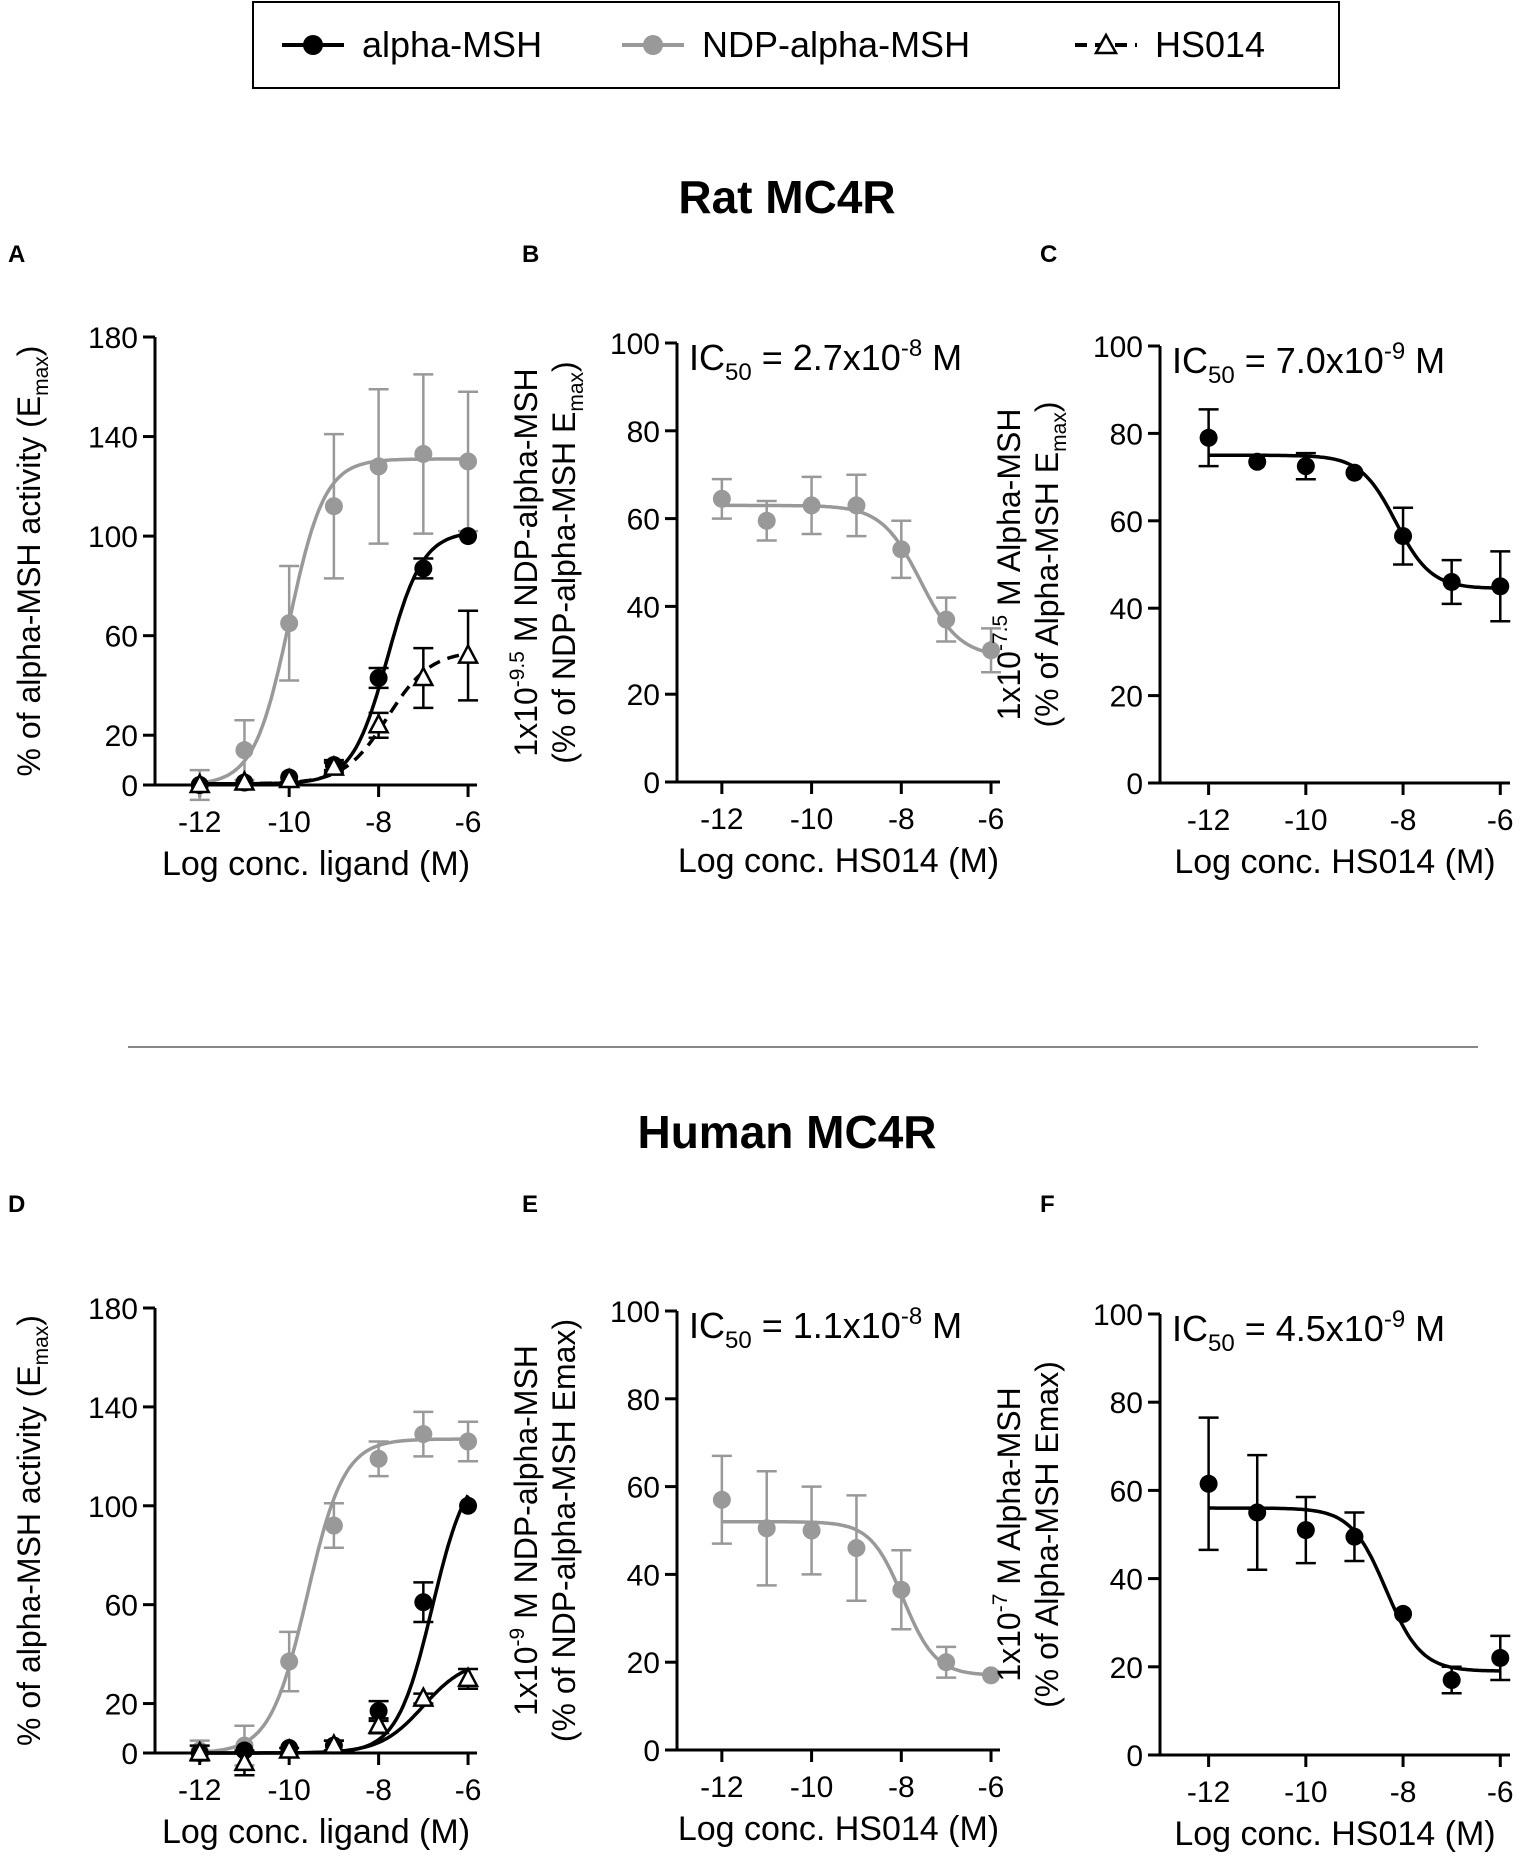 Image resolution: width=1525 pixels, height=1861 pixels. What do you see at coordinates (1047, 1534) in the screenshot?
I see `y-axis-label: (% of Alpha-MSH Emax)` at bounding box center [1047, 1534].